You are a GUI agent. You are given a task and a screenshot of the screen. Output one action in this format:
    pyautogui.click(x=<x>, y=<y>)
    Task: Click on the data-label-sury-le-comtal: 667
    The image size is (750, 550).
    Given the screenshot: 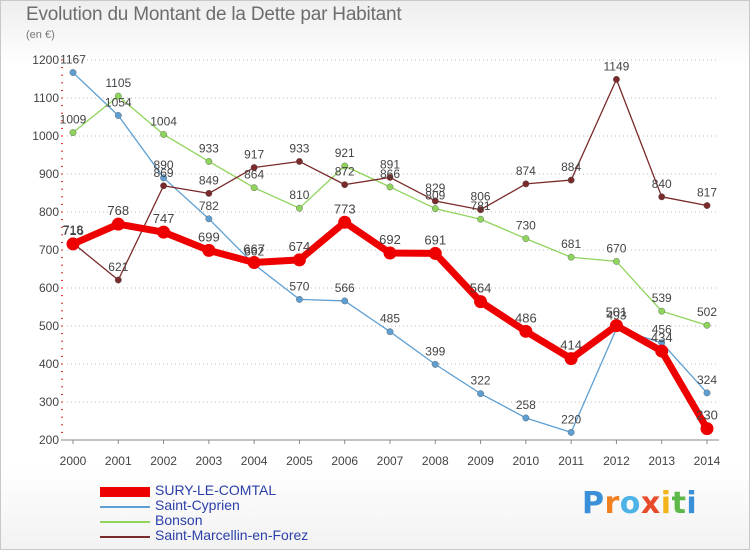 What is the action you would take?
    pyautogui.click(x=254, y=249)
    